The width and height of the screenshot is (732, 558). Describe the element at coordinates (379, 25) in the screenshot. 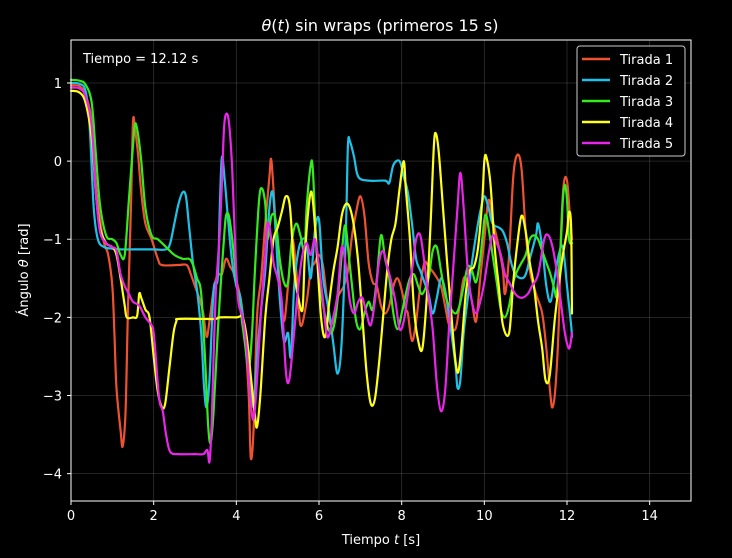

I see `chart-title: θ(t) sin wraps (primeros 15 s)` at that location.